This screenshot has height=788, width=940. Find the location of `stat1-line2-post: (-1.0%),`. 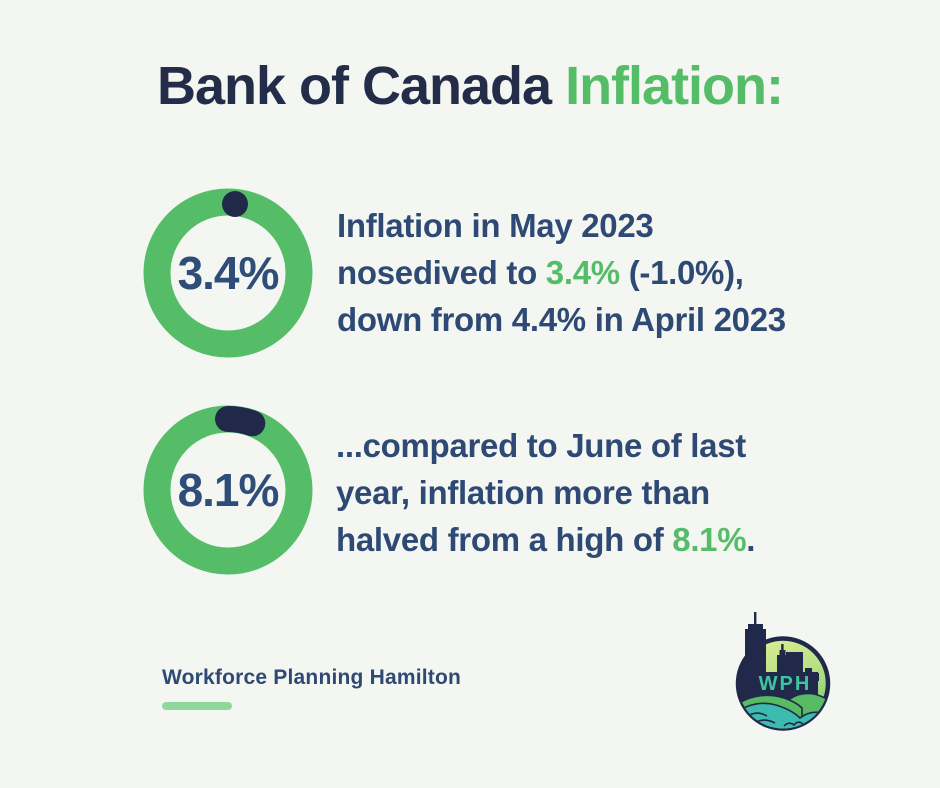

stat1-line2-post: (-1.0%), is located at coordinates (681, 272).